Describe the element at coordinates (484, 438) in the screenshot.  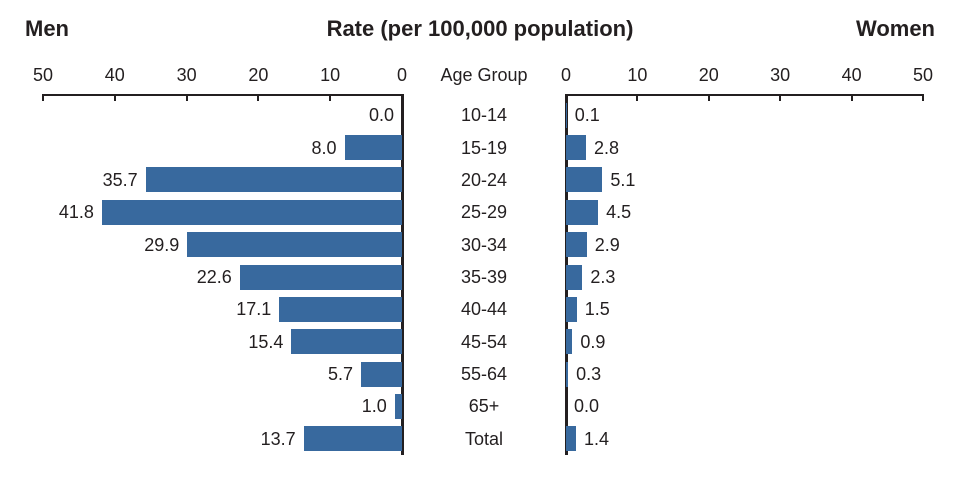
I see `age-group-label: Total` at that location.